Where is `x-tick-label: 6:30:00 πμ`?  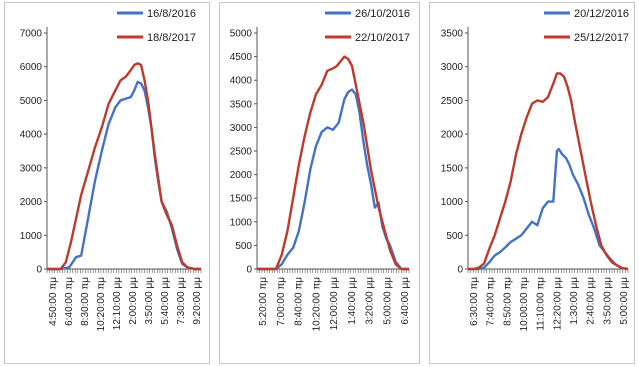 x-tick-label: 6:30:00 πμ is located at coordinates (474, 301).